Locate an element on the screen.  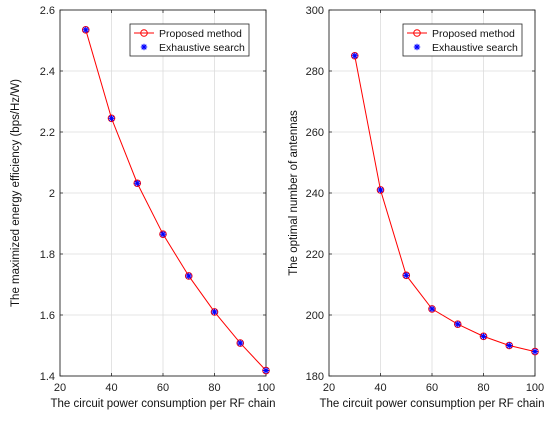
y-tick-label: 220 is located at coordinates (315, 255).